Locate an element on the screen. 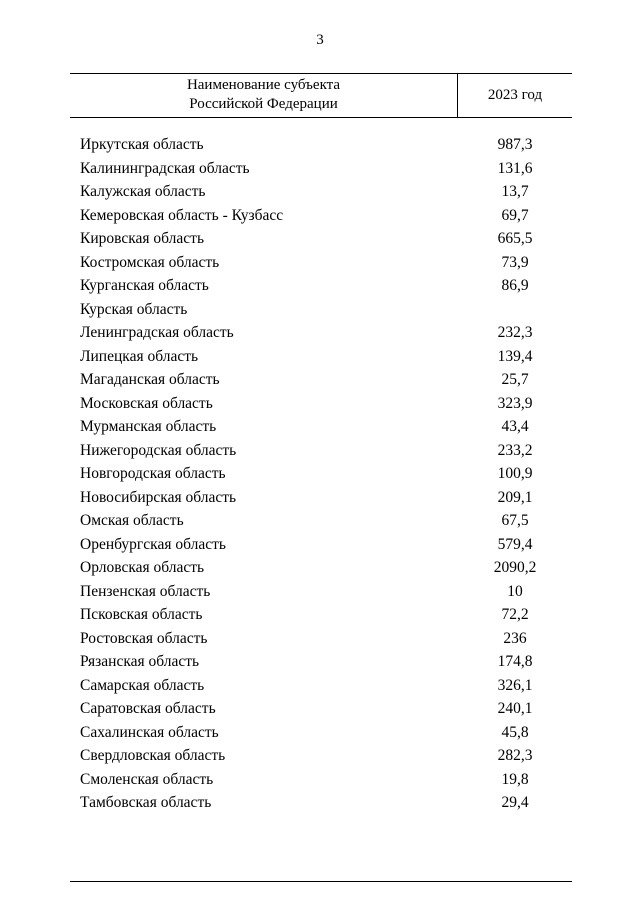 The image size is (640, 905). column-header-year: 2023 год is located at coordinates (515, 94).